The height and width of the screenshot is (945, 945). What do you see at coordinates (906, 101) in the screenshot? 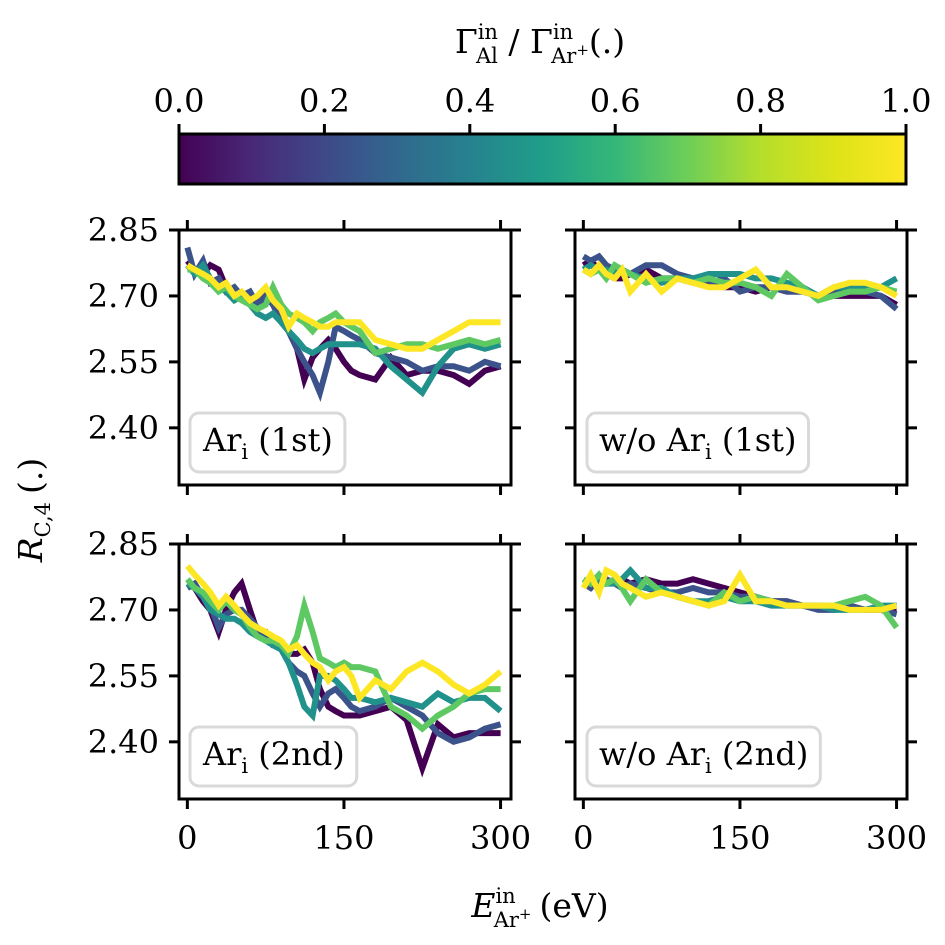
I see `colorbar-tick-label: 1.0` at bounding box center [906, 101].